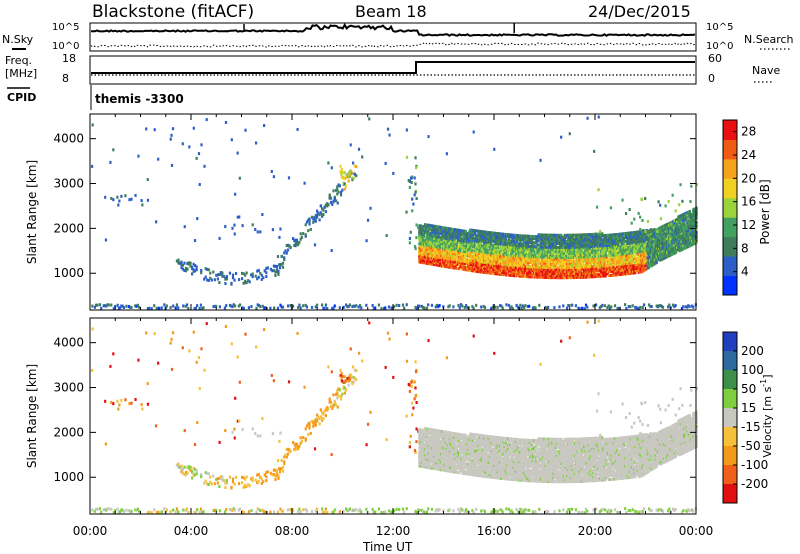 The width and height of the screenshot is (800, 554). I want to click on nave-label: Nave, so click(766, 70).